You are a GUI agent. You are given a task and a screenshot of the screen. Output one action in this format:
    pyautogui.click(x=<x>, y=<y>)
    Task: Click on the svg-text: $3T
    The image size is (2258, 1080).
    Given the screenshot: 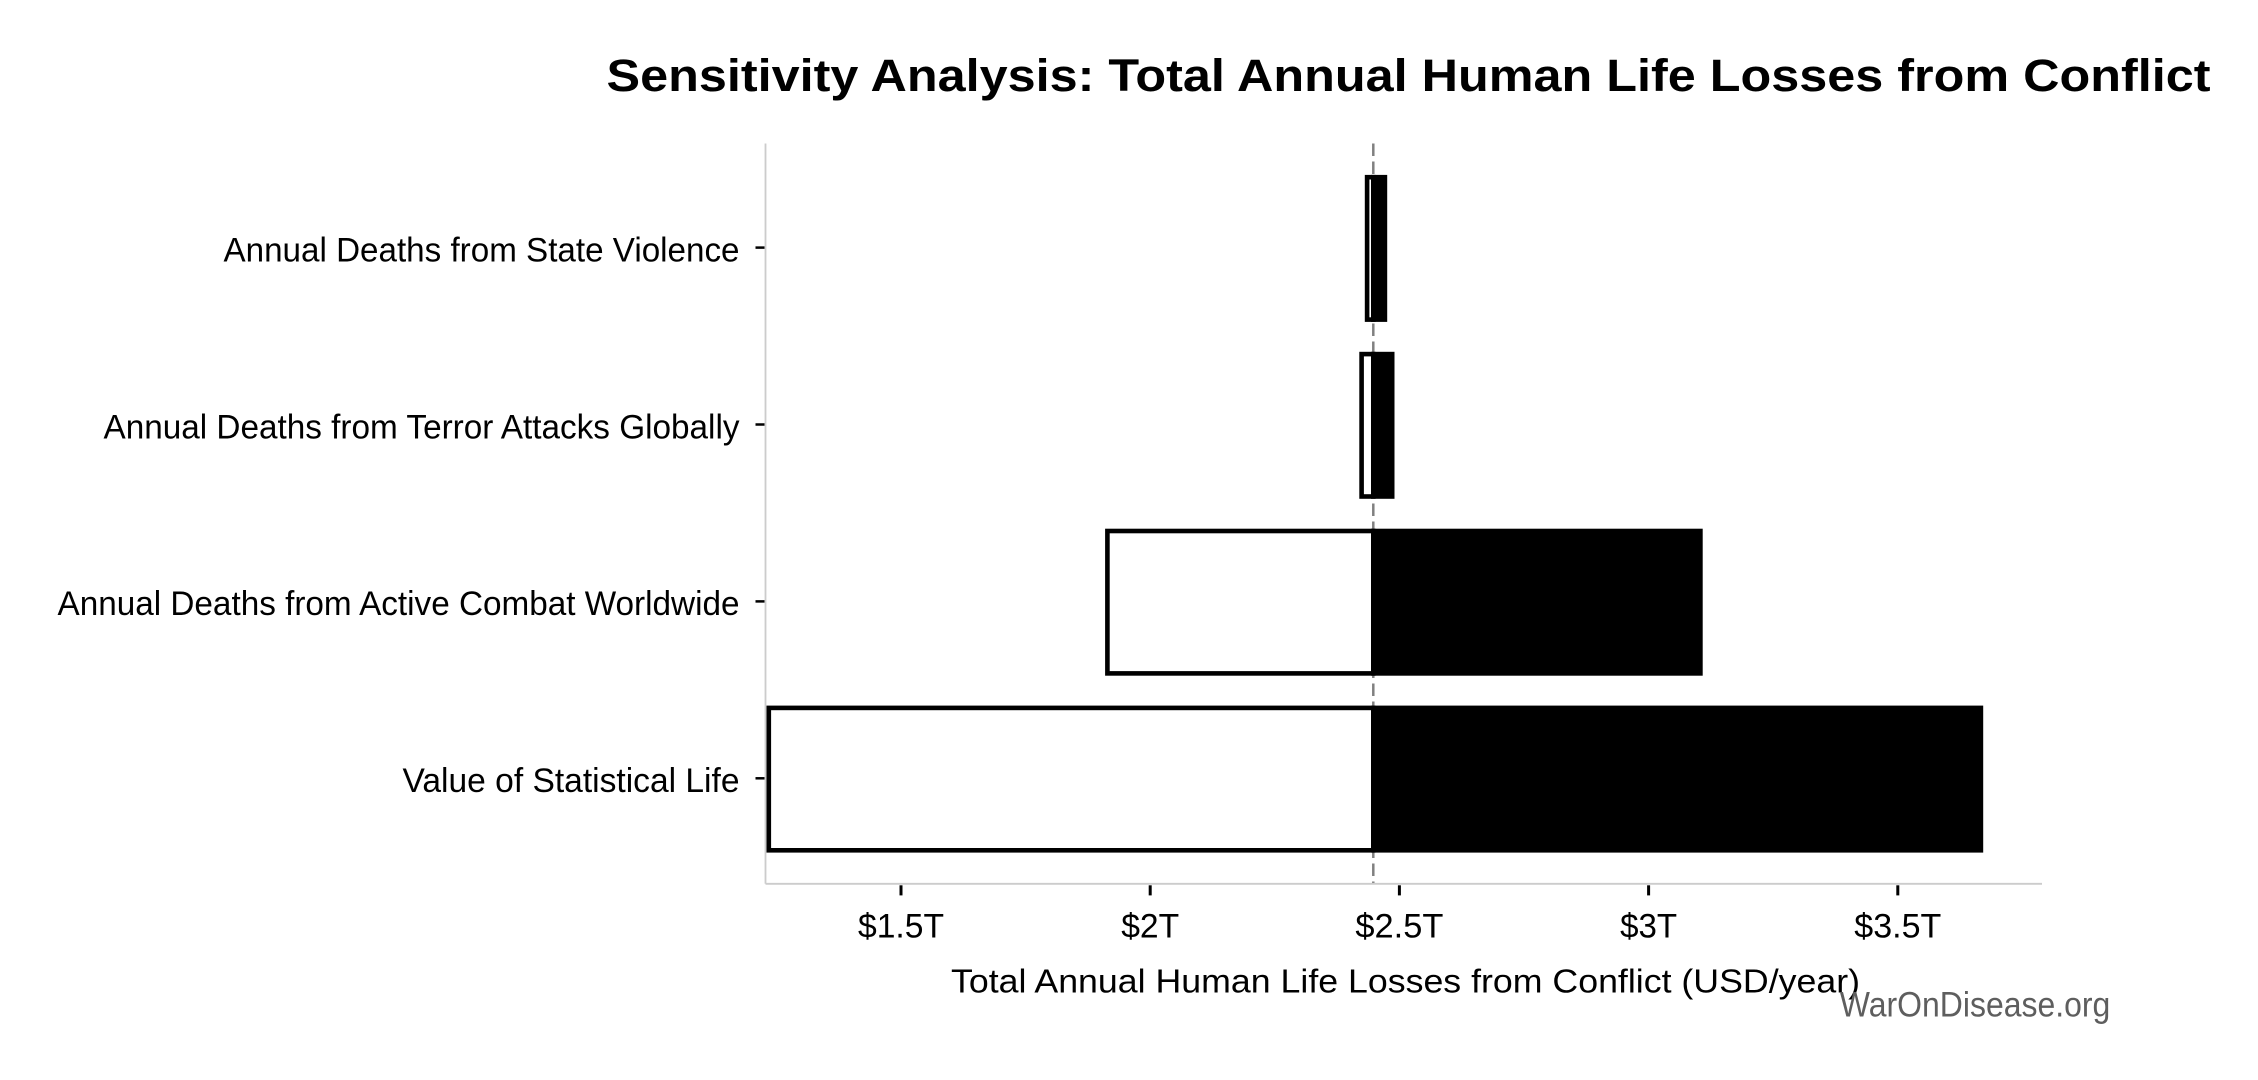 What is the action you would take?
    pyautogui.click(x=1648, y=927)
    